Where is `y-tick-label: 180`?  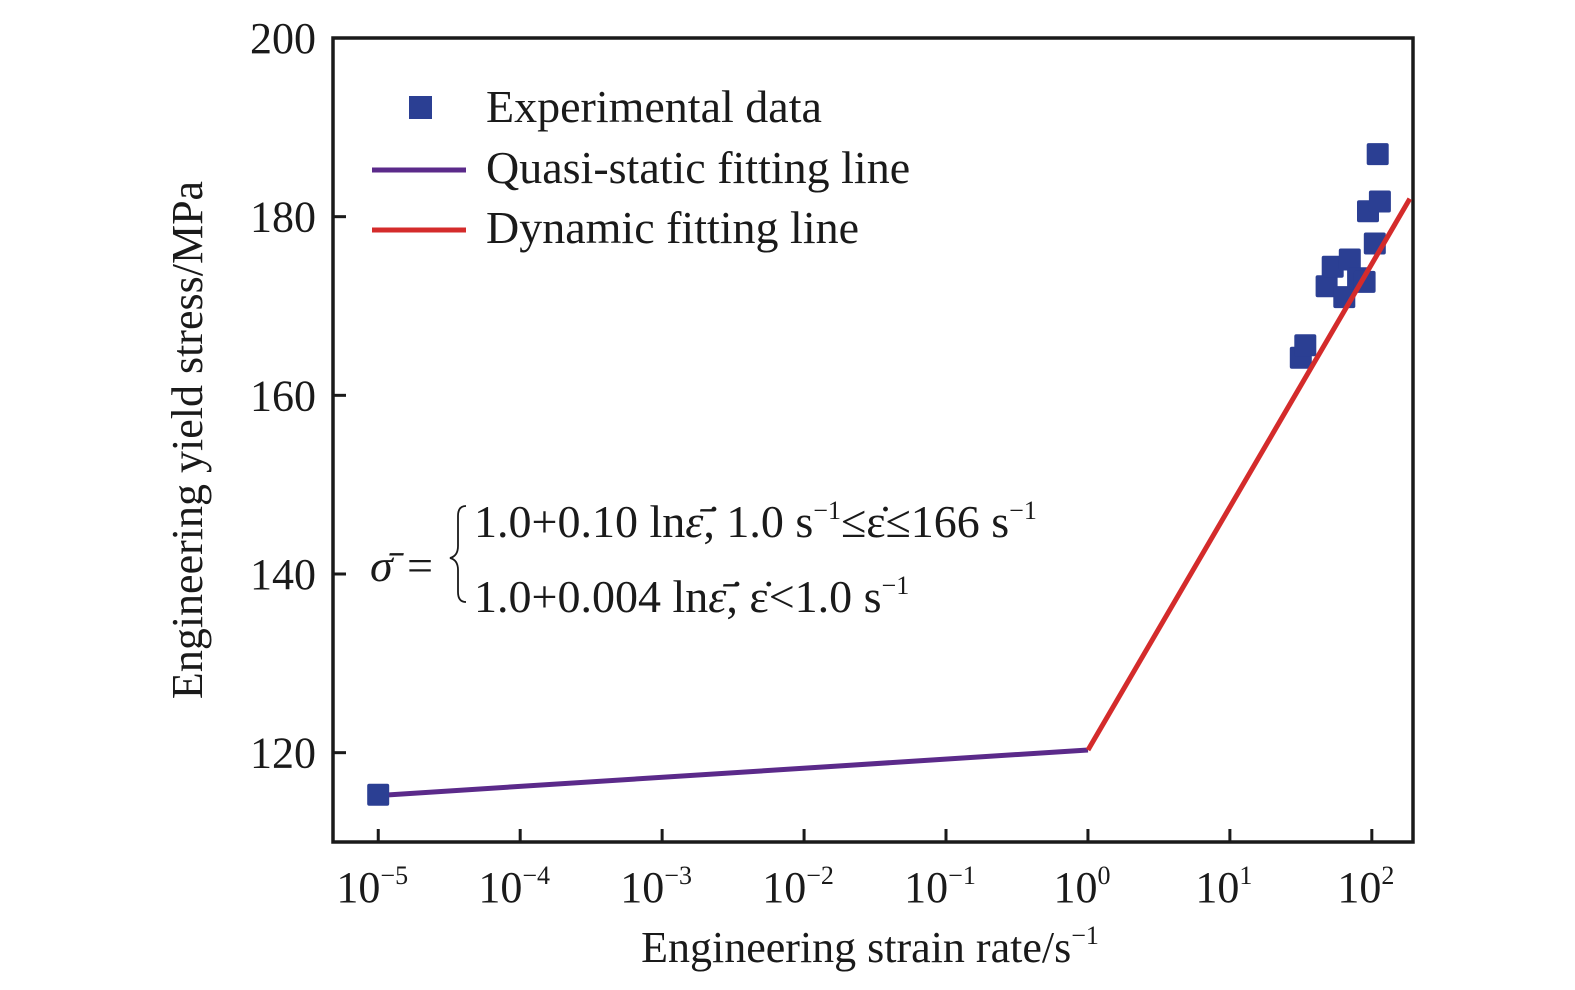 y-tick-label: 180 is located at coordinates (283, 217).